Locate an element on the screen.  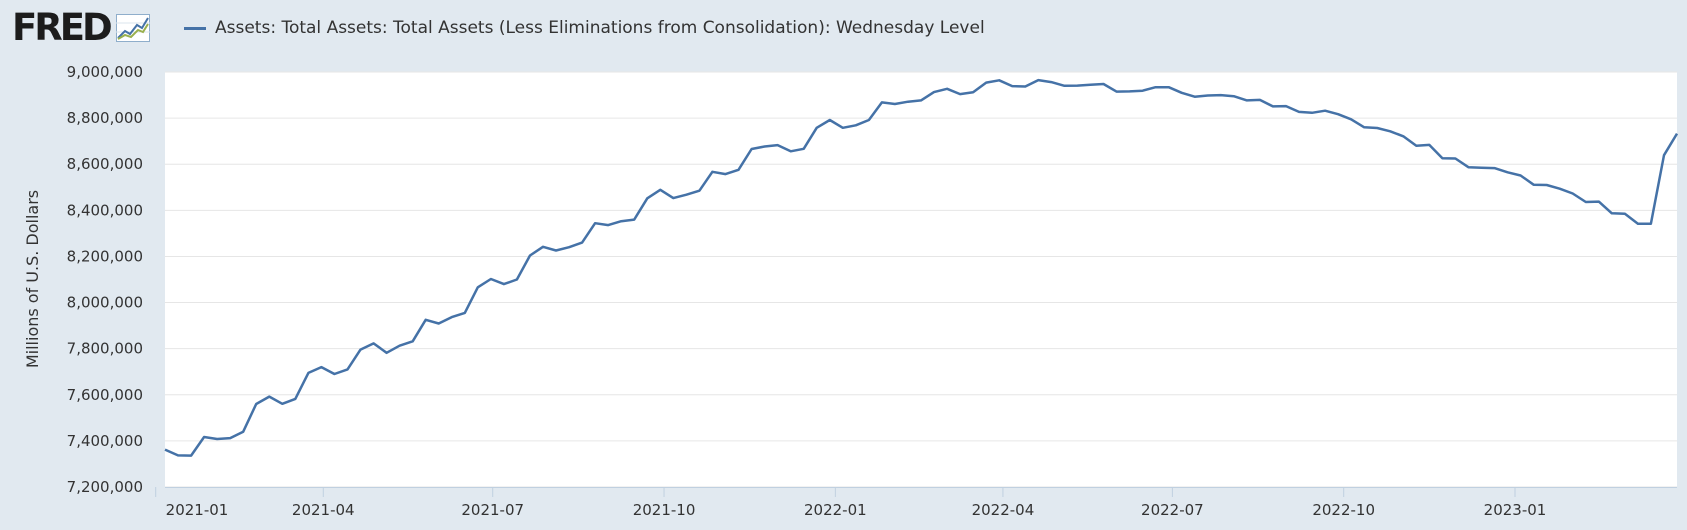
x-tick-label: 2022-07 is located at coordinates (1172, 510).